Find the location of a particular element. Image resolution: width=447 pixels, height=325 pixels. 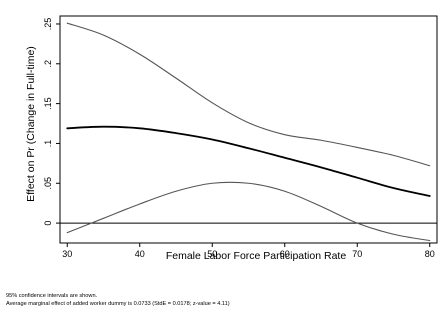

y-tick-label: 0 is located at coordinates (48, 223).